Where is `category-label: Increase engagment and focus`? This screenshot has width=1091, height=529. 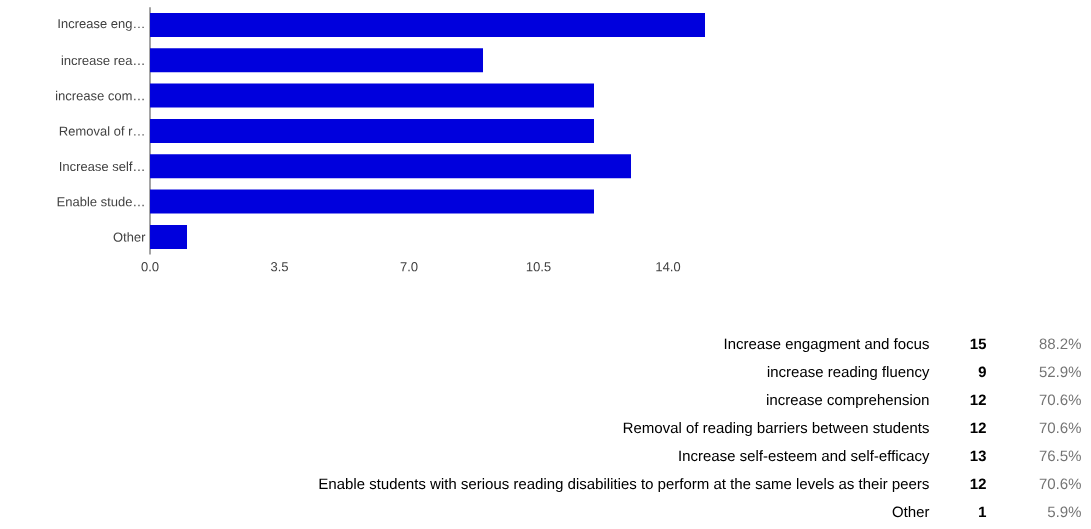 category-label: Increase engagment and focus is located at coordinates (826, 345).